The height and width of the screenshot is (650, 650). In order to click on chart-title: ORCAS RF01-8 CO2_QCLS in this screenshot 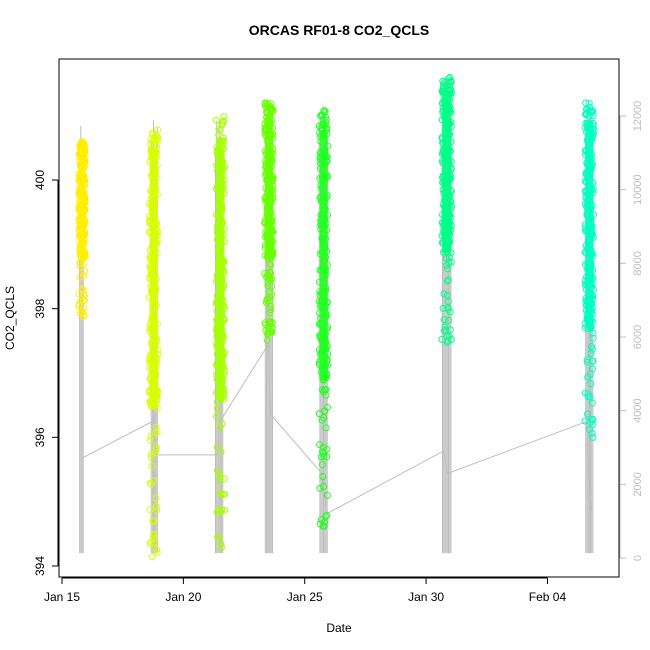, I will do `click(339, 30)`.